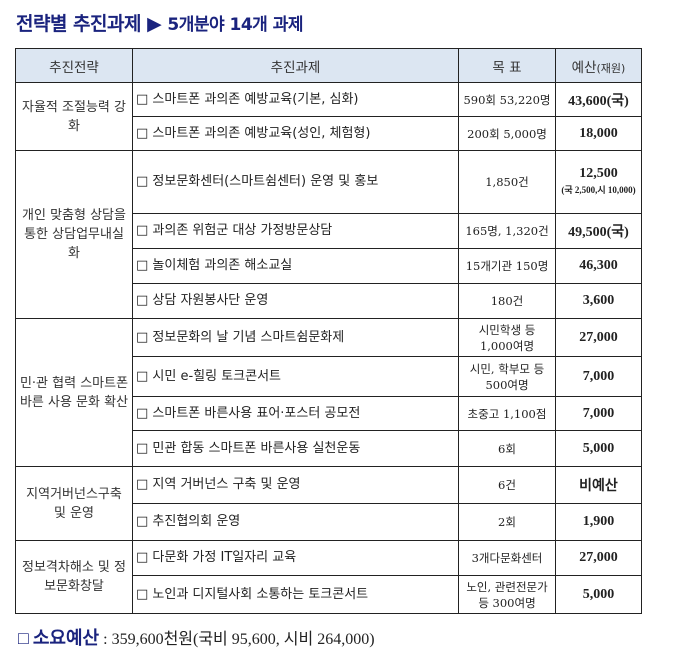 This screenshot has height=657, width=700. I want to click on table-row: □ 스마트폰 바른사용 표어·포스터 공모전 초중고 1,100점 7,000, so click(329, 413).